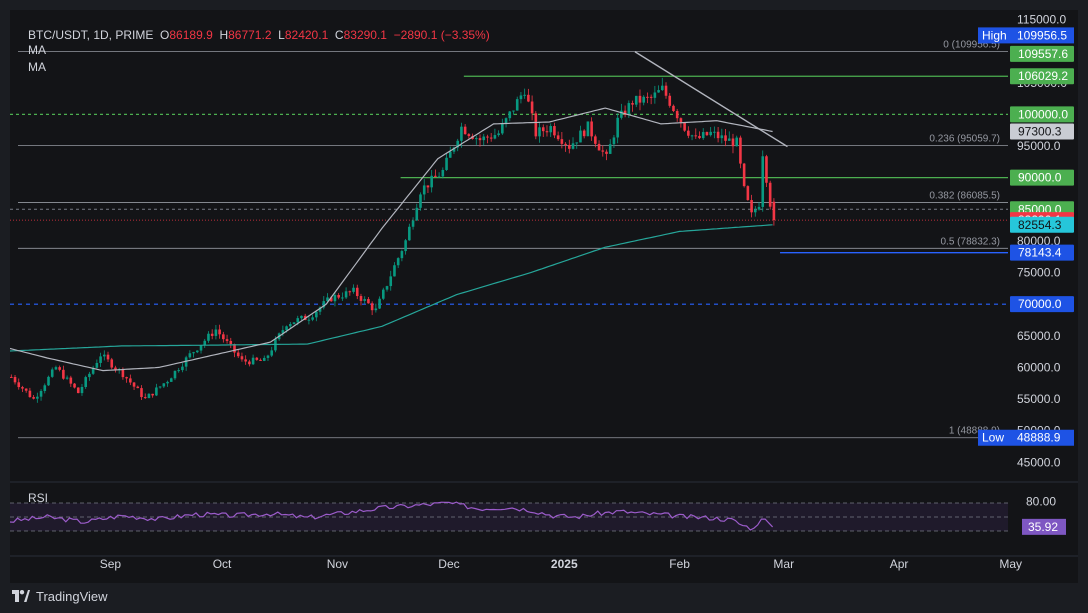  What do you see at coordinates (392, 516) in the screenshot?
I see `rsi-line` at bounding box center [392, 516].